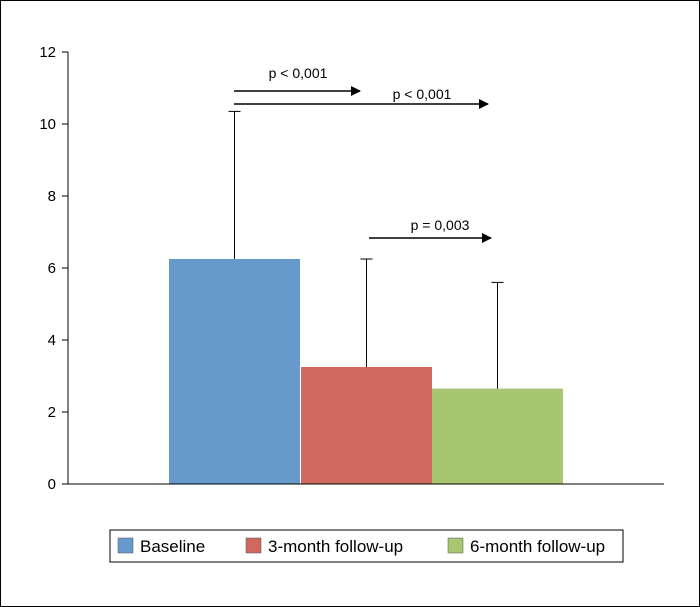 The height and width of the screenshot is (607, 700). I want to click on y-tick-label: 0, so click(52, 484).